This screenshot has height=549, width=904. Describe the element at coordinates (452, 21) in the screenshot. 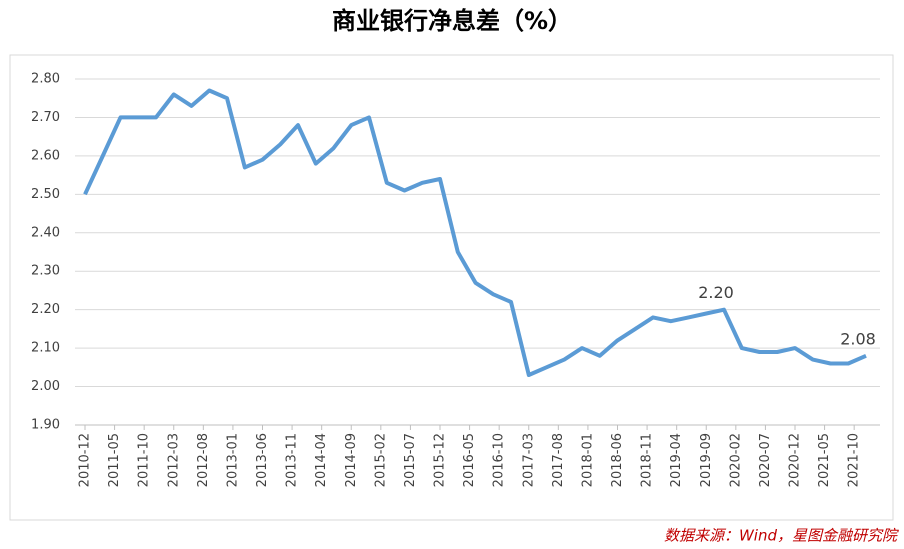

I see `chart-title: 商业银行净息差（%）` at that location.